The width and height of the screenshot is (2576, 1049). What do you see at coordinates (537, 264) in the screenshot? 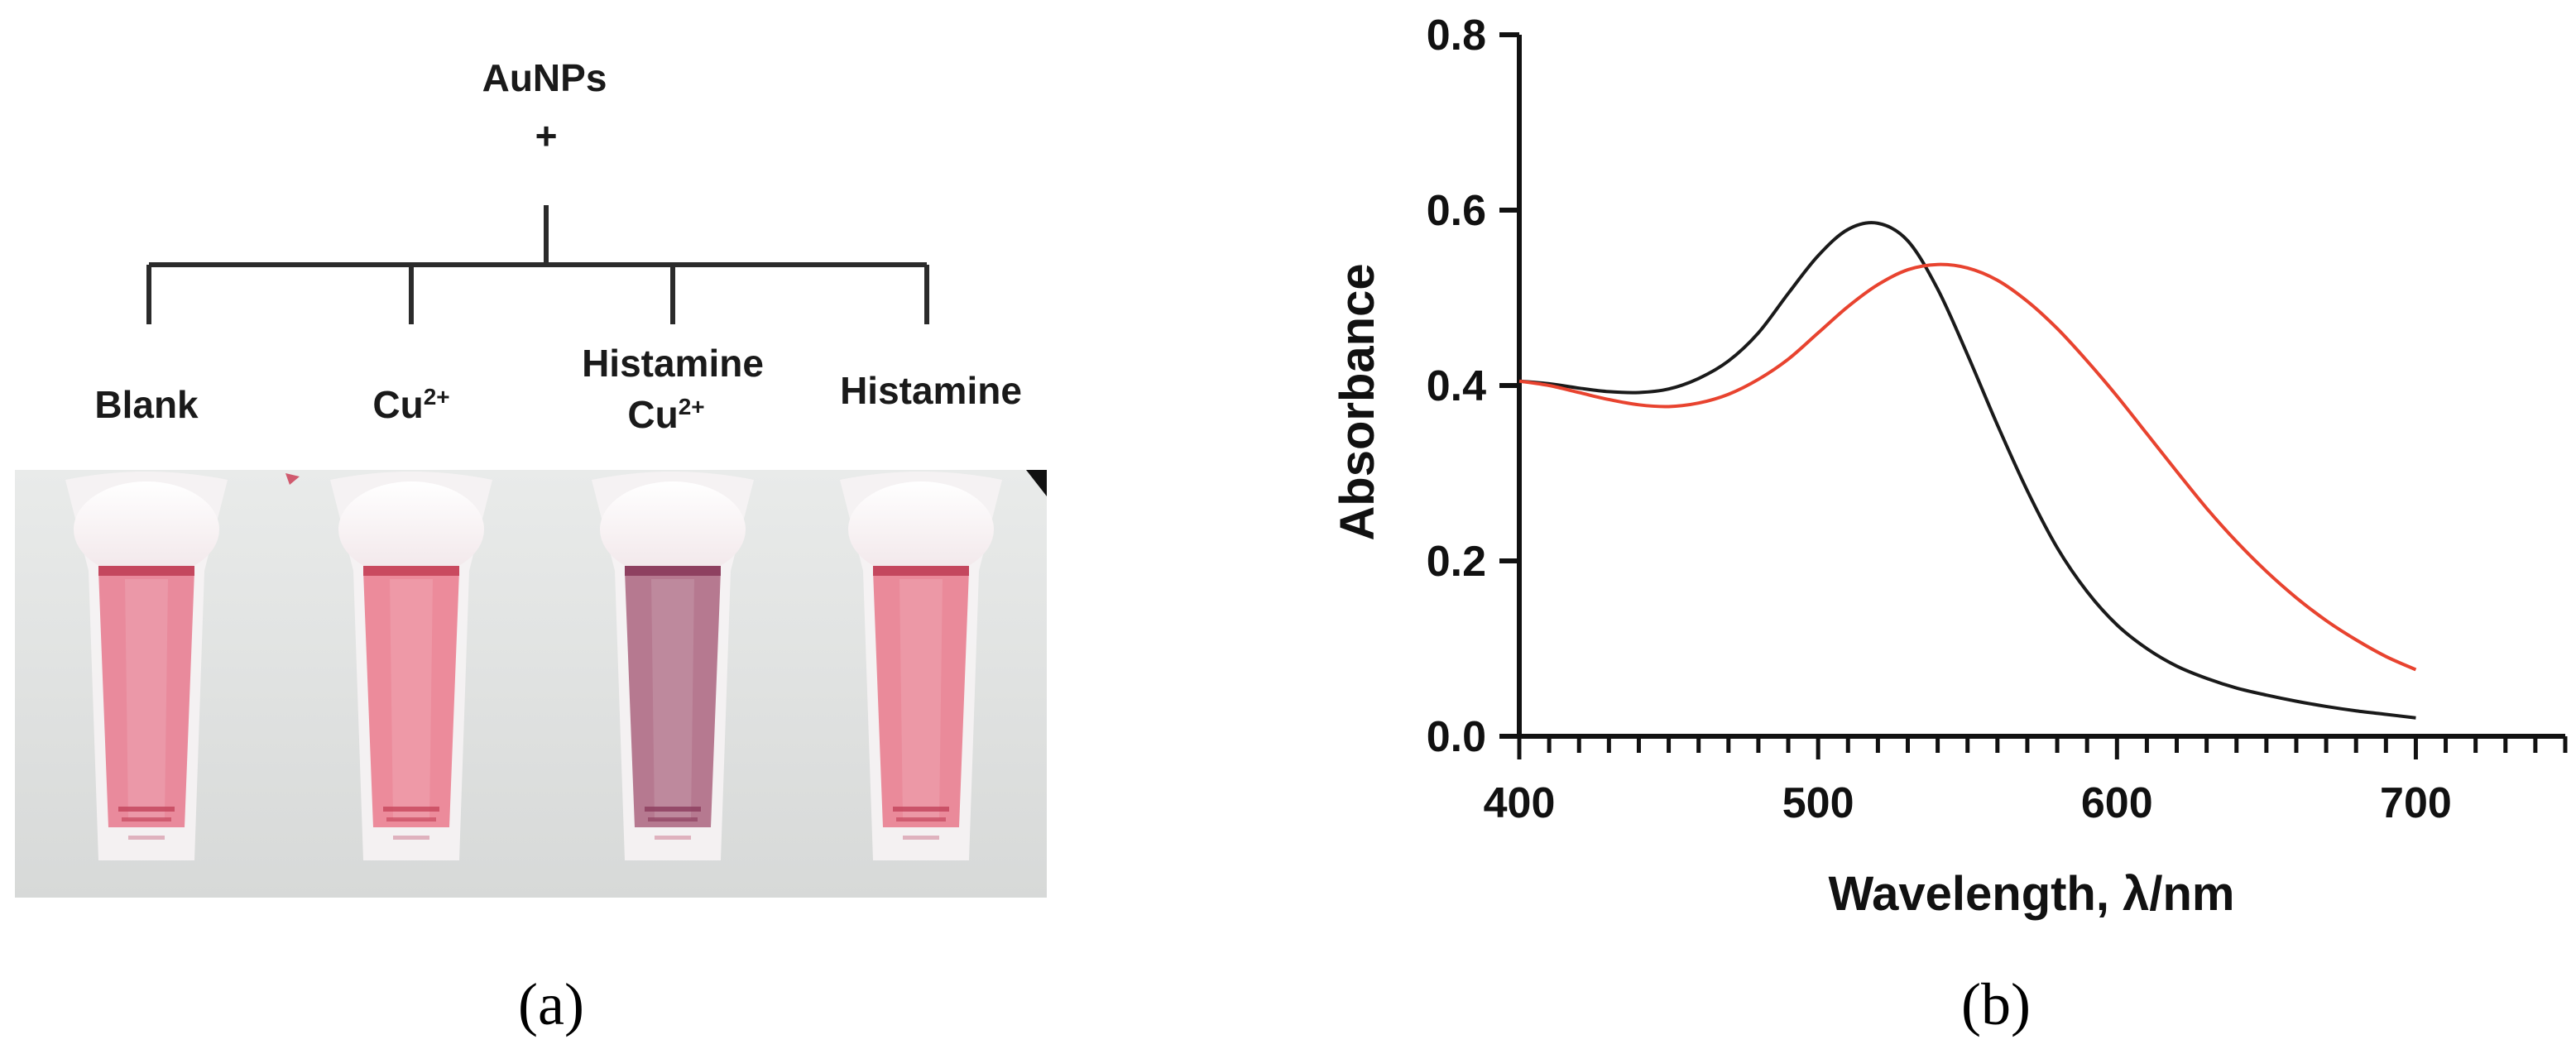
I see `branch-tree` at bounding box center [537, 264].